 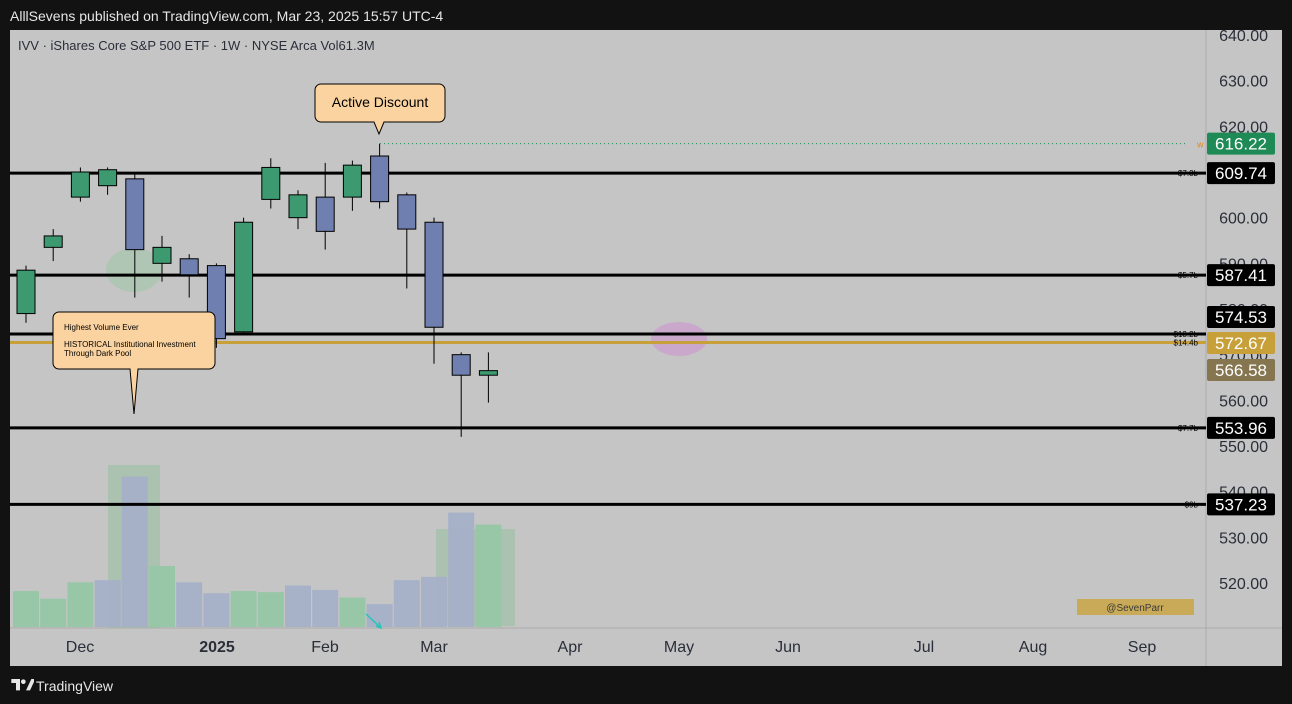 What do you see at coordinates (1243, 401) in the screenshot?
I see `y-tick-label: 560.00` at bounding box center [1243, 401].